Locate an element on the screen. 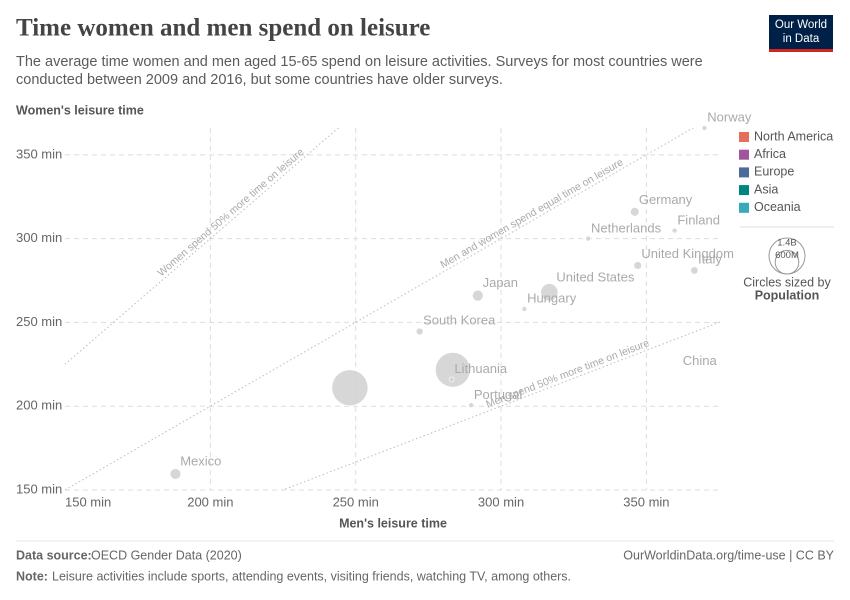 The height and width of the screenshot is (600, 850). point-label: Lithuania is located at coordinates (481, 368).